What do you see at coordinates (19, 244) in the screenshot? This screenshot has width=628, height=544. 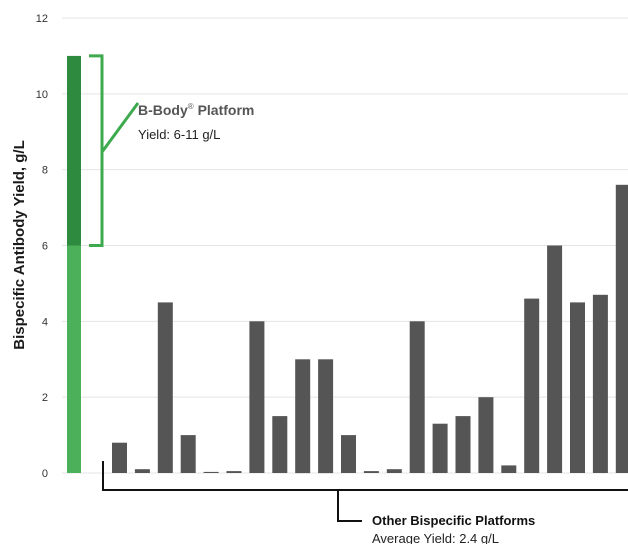 I see `y-axis-label: Bispecific Antibody Yield, g/L` at bounding box center [19, 244].